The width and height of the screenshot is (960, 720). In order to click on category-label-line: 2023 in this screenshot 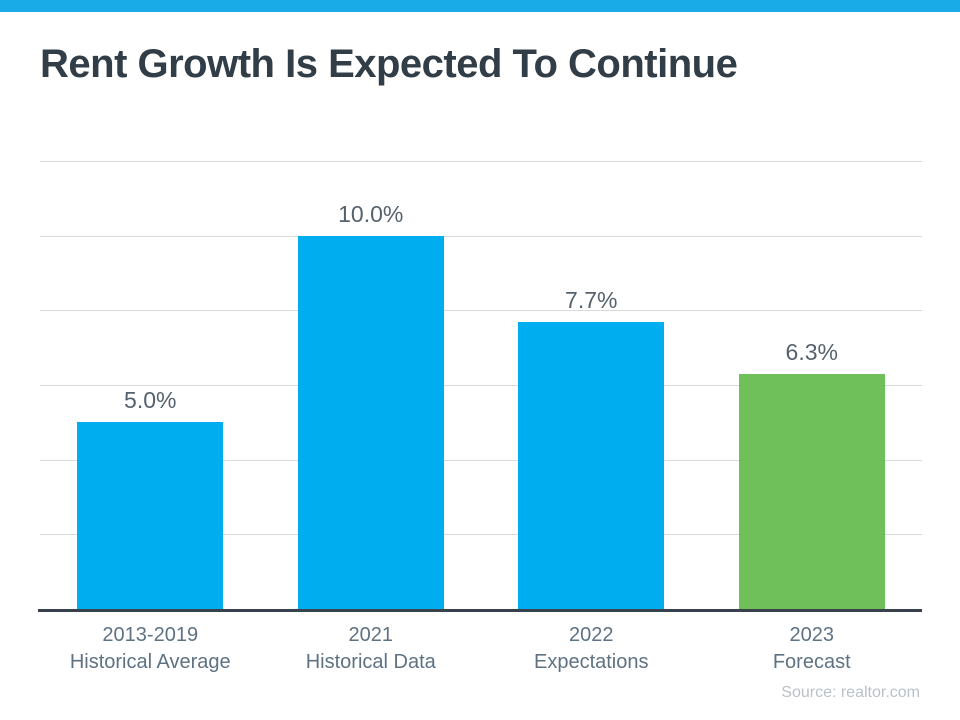, I will do `click(812, 635)`.